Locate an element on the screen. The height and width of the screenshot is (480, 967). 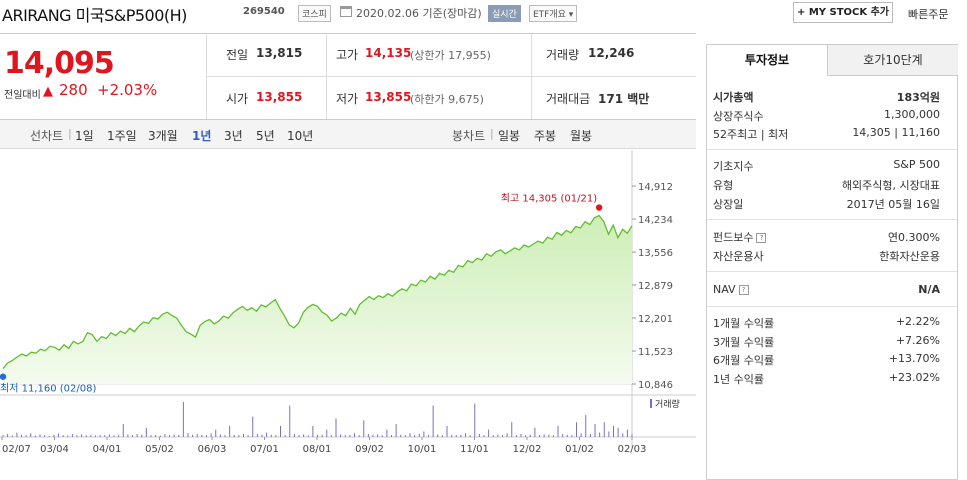
return-1m-value: +2.22% is located at coordinates (917, 321).